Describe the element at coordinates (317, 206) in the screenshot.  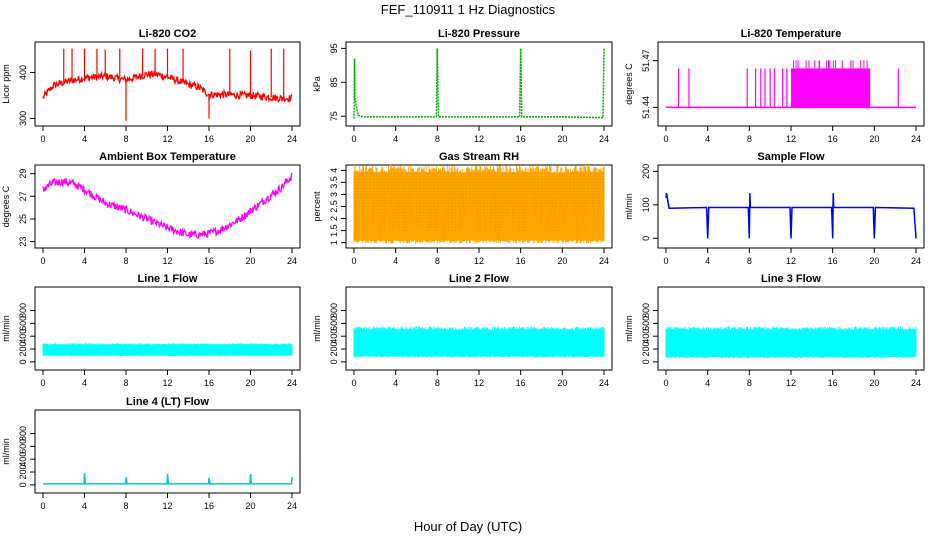
I see `panel-ylabel: percent` at that location.